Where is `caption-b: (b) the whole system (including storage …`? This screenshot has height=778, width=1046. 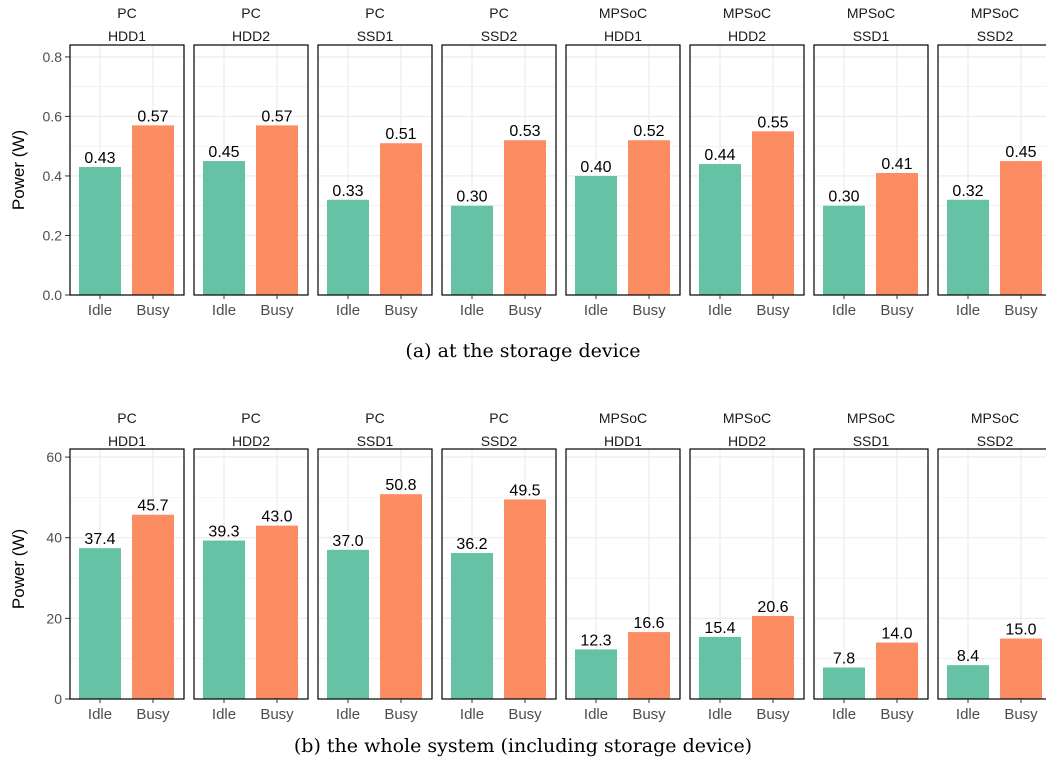 caption-b: (b) the whole system (including storage … is located at coordinates (523, 746).